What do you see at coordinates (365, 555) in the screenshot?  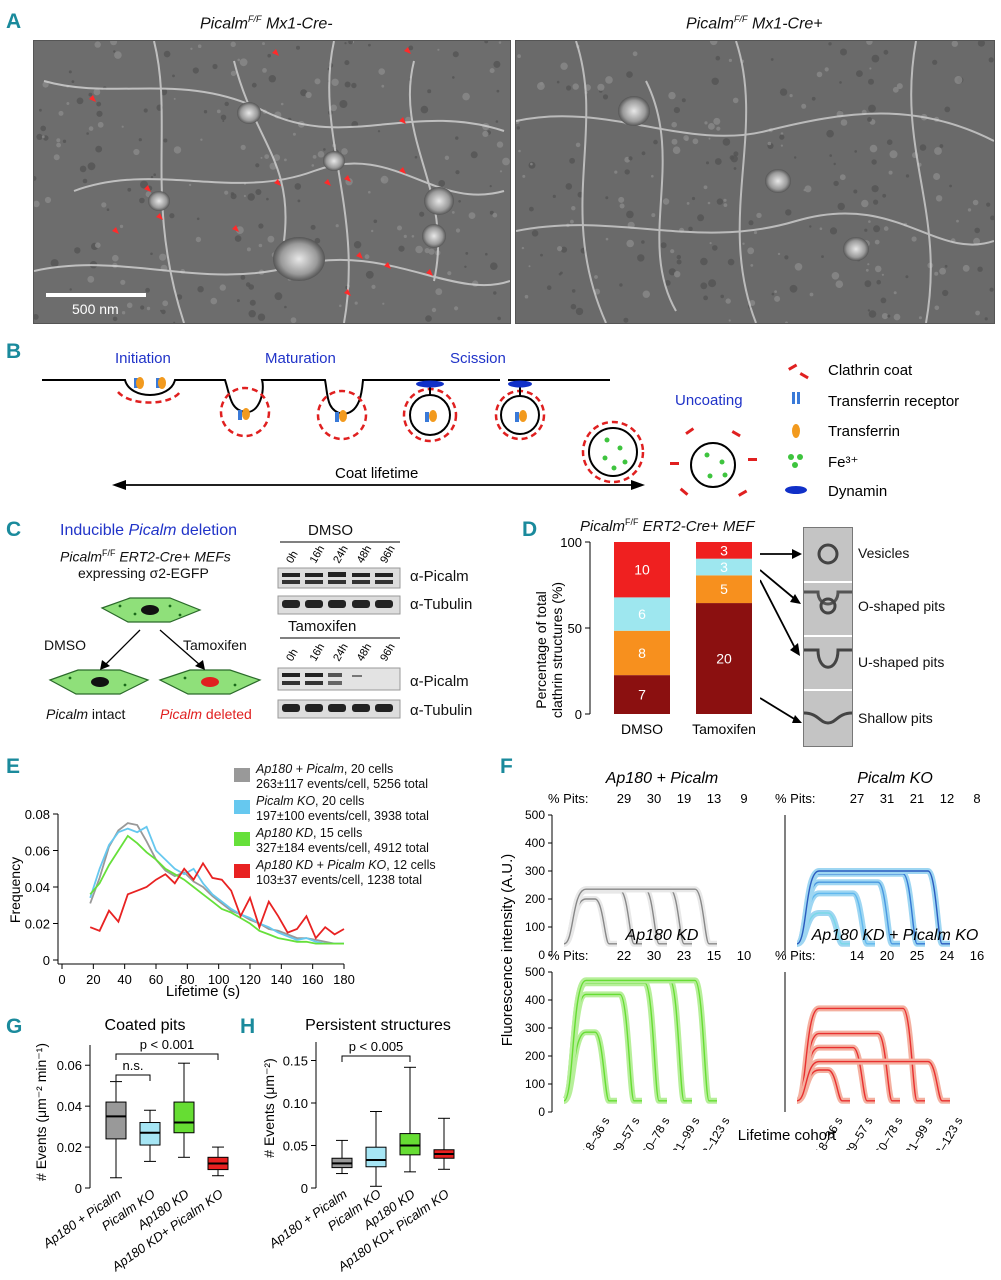 I see `timepoint-label: 48h` at bounding box center [365, 555].